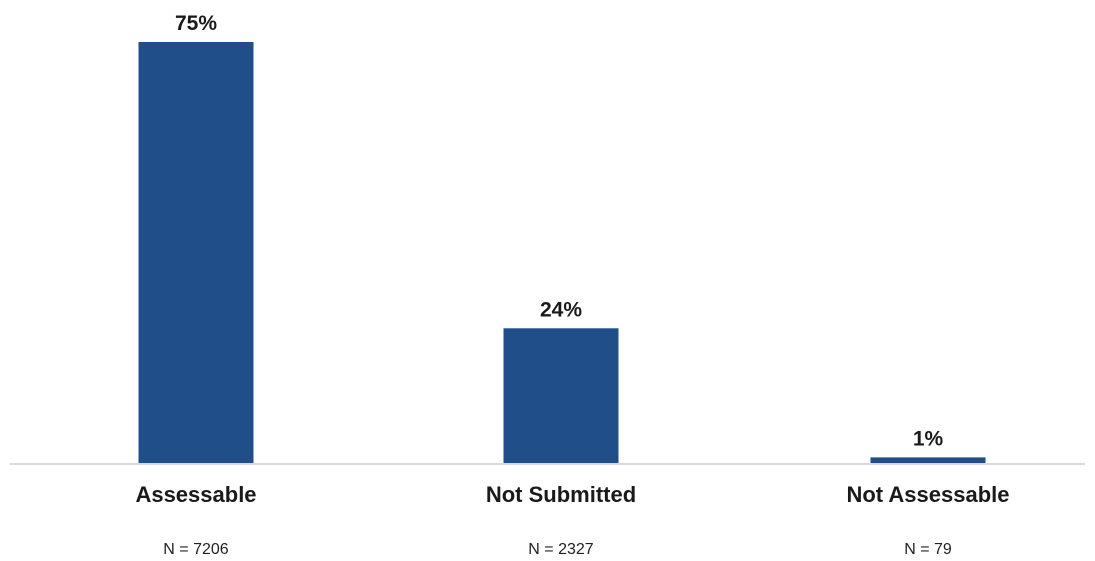 This screenshot has height=561, width=1095. Describe the element at coordinates (195, 494) in the screenshot. I see `category-label-assessable: Assessable` at that location.